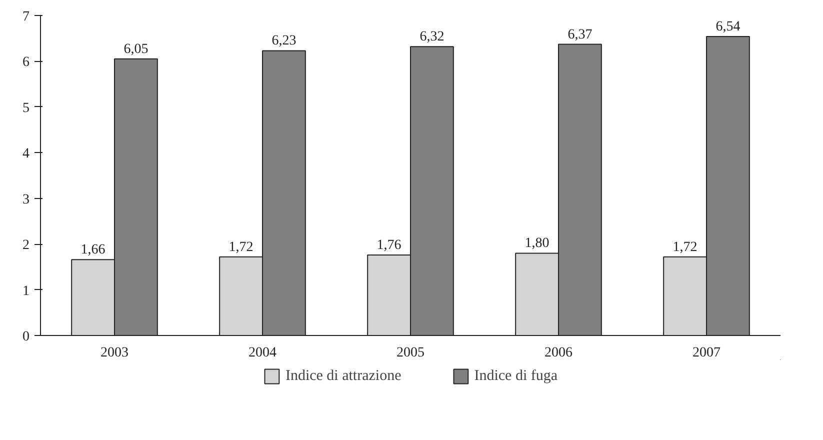 This screenshot has height=440, width=823. Describe the element at coordinates (26, 62) in the screenshot. I see `y-tick-label: 6` at that location.